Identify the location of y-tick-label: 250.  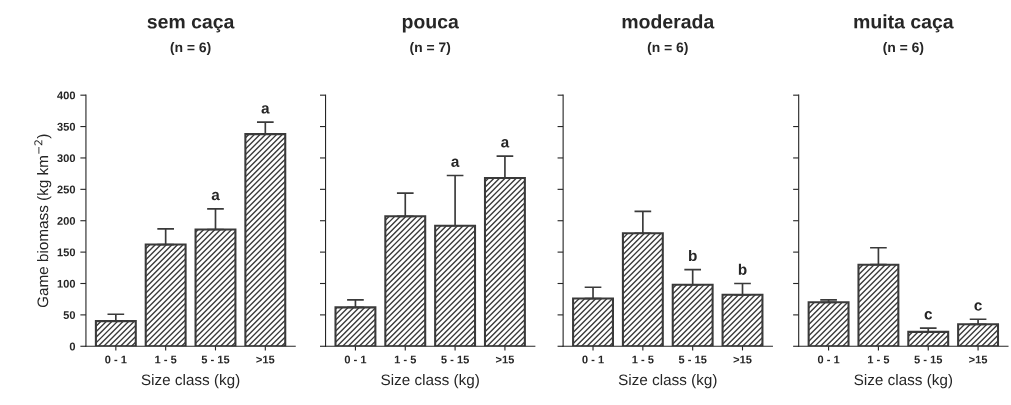
(66, 189).